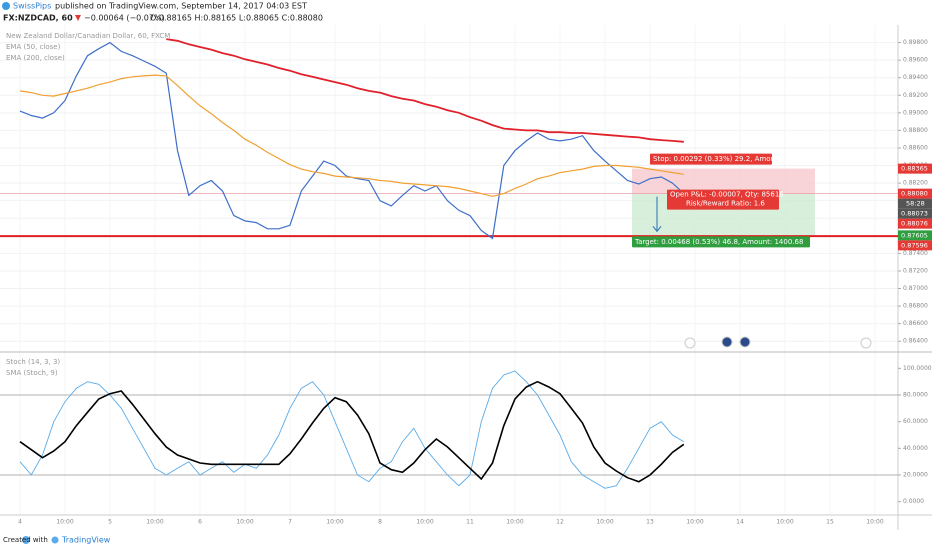 This screenshot has width=932, height=550. Describe the element at coordinates (915, 395) in the screenshot. I see `y-tick-label: 80.0000` at that location.